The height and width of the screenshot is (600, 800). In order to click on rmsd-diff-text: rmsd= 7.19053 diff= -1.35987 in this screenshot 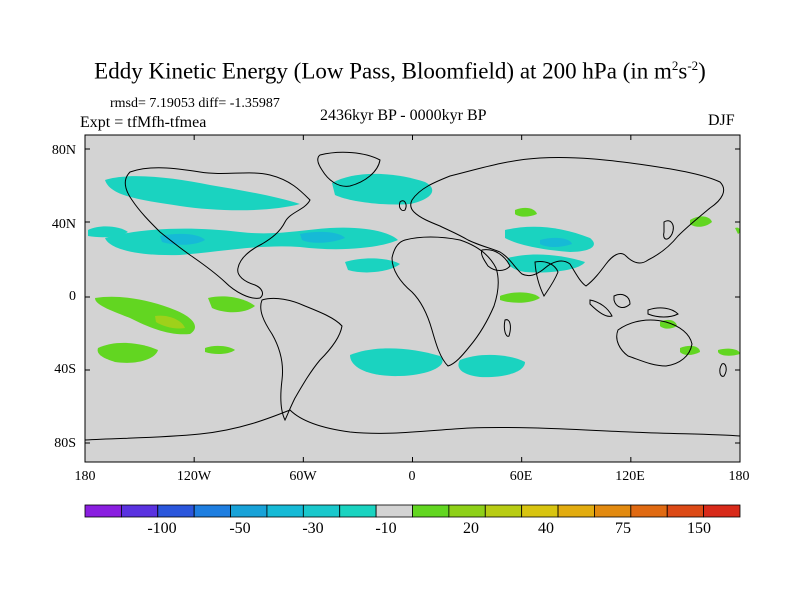, I will do `click(195, 103)`.